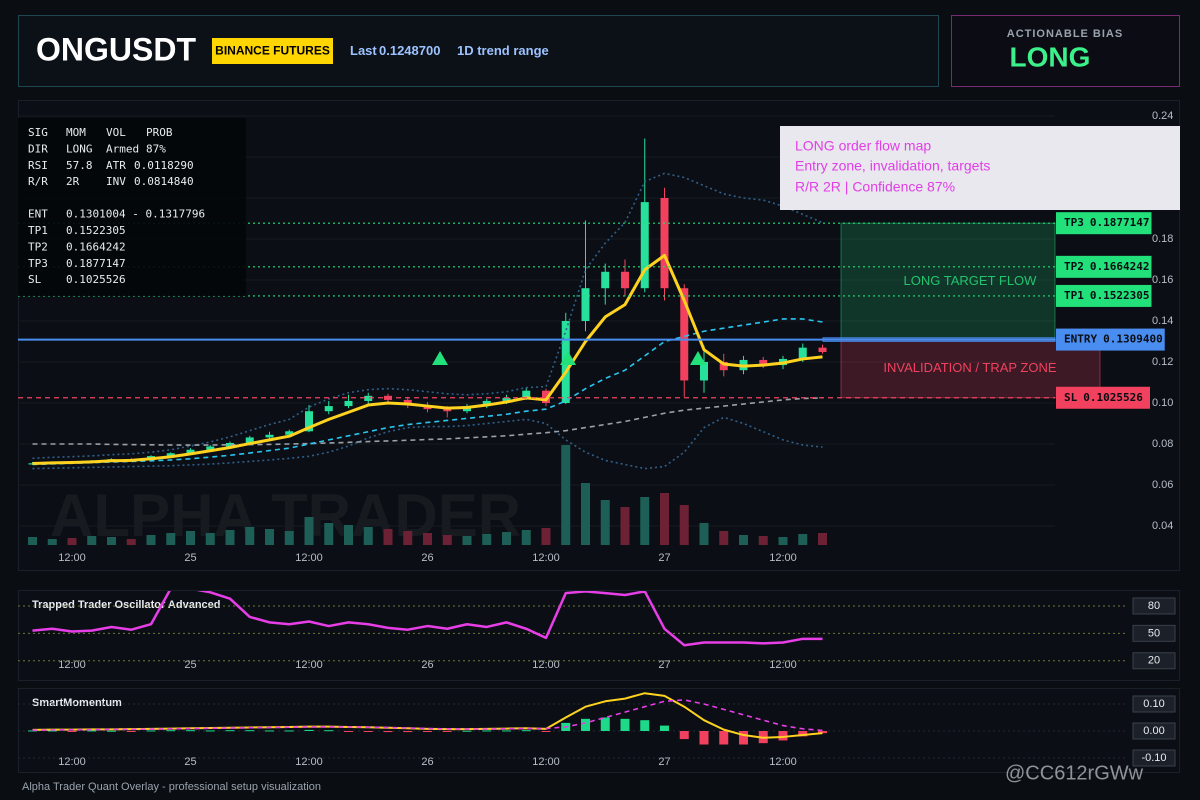 This screenshot has width=1200, height=800. I want to click on bias-box, so click(1065, 51).